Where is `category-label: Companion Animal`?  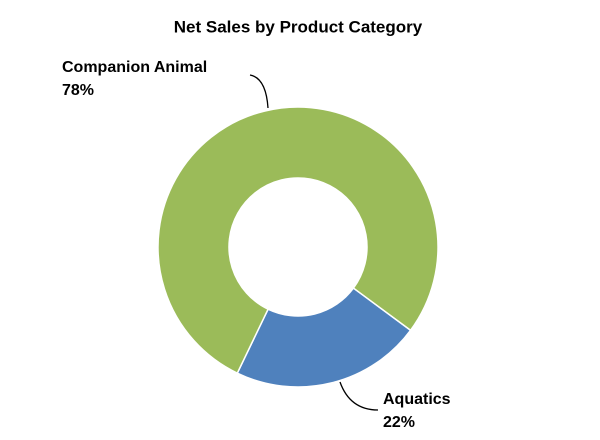
category-label: Companion Animal is located at coordinates (134, 67).